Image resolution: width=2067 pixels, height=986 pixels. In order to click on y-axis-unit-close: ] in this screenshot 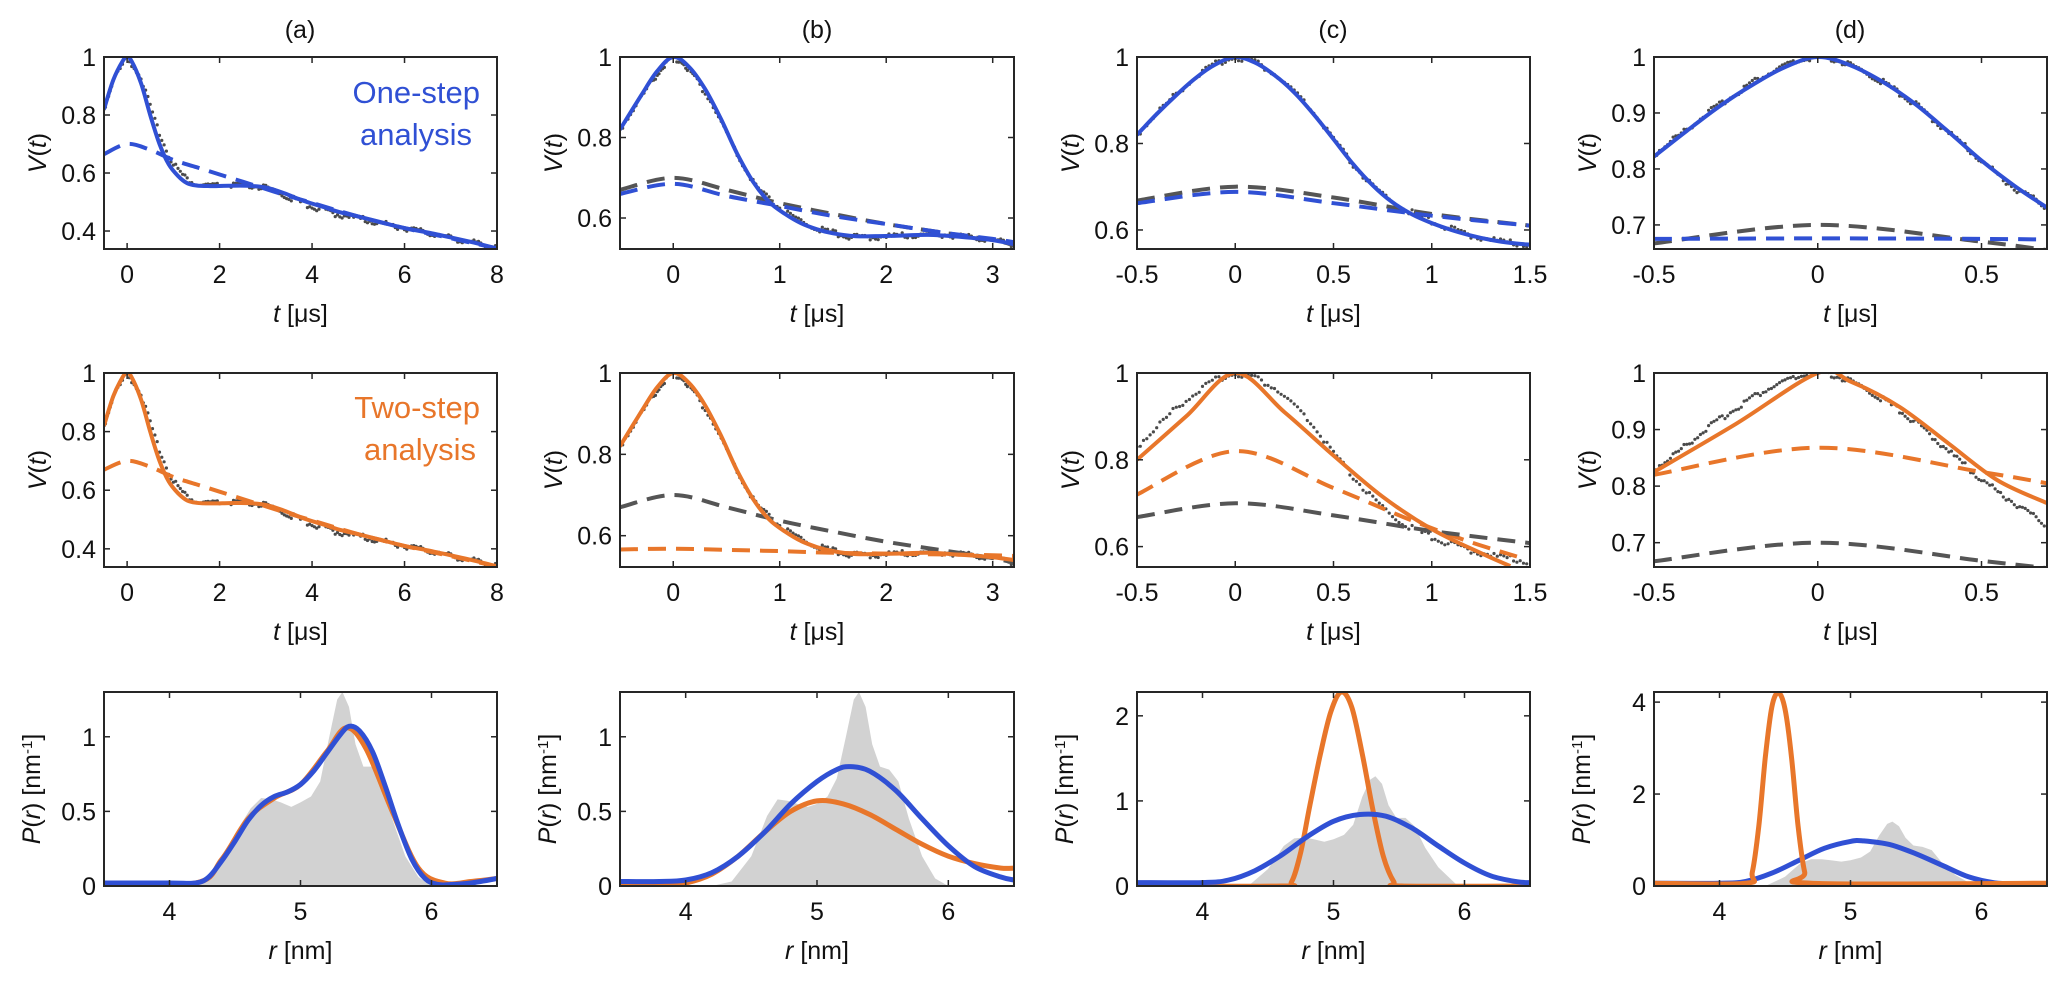, I will do `click(1065, 737)`.